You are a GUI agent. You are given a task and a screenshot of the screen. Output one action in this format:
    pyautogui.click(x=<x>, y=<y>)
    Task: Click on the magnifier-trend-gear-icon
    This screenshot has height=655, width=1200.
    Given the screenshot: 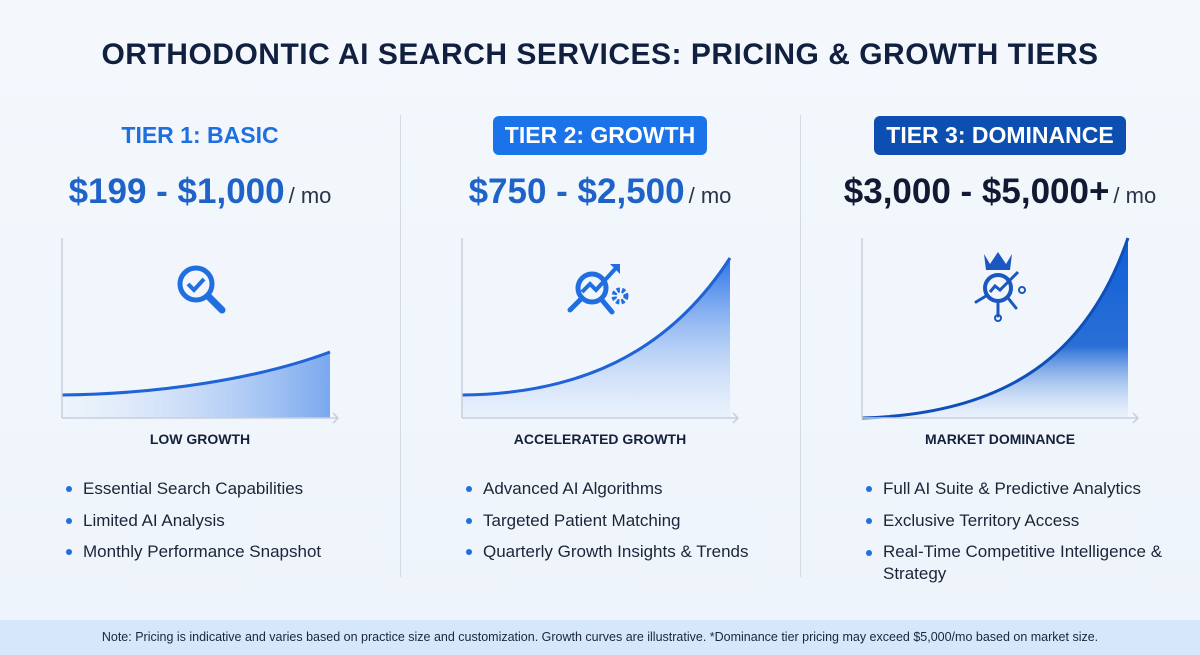 What is the action you would take?
    pyautogui.click(x=598, y=289)
    